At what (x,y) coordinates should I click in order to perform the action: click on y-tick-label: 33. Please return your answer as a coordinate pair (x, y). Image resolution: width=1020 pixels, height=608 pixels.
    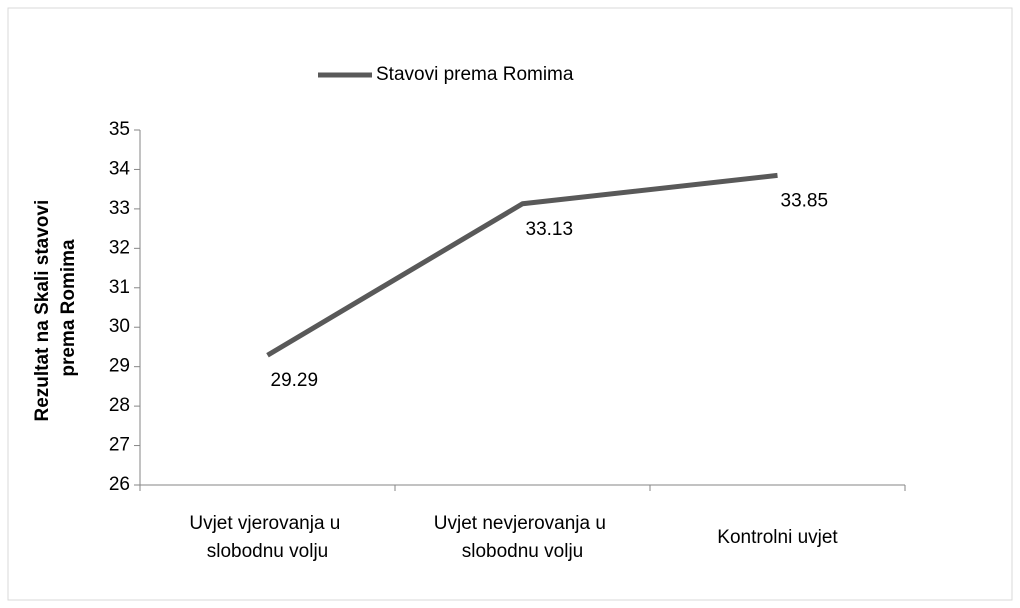
    Looking at the image, I should click on (119, 208).